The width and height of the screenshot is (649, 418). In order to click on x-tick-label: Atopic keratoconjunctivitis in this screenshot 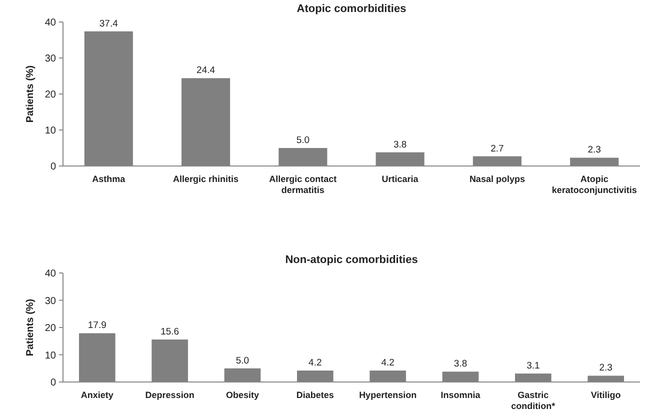, I will do `click(594, 184)`.